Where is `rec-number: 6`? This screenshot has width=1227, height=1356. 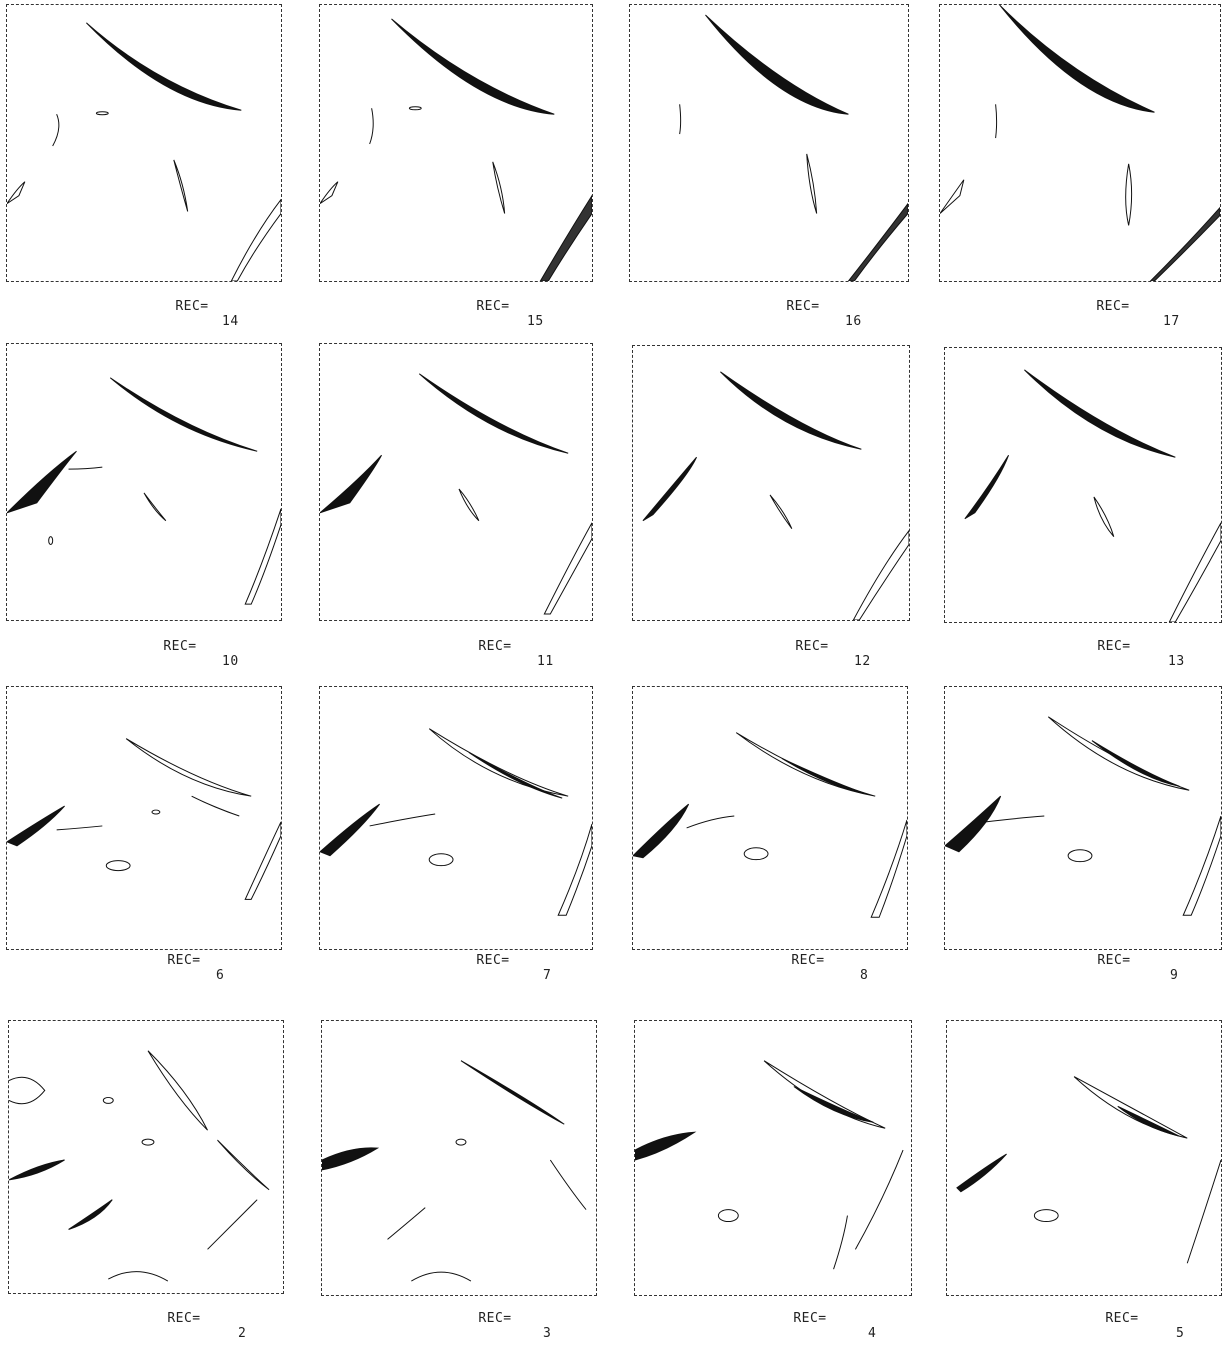
rec-number: 6 is located at coordinates (220, 975).